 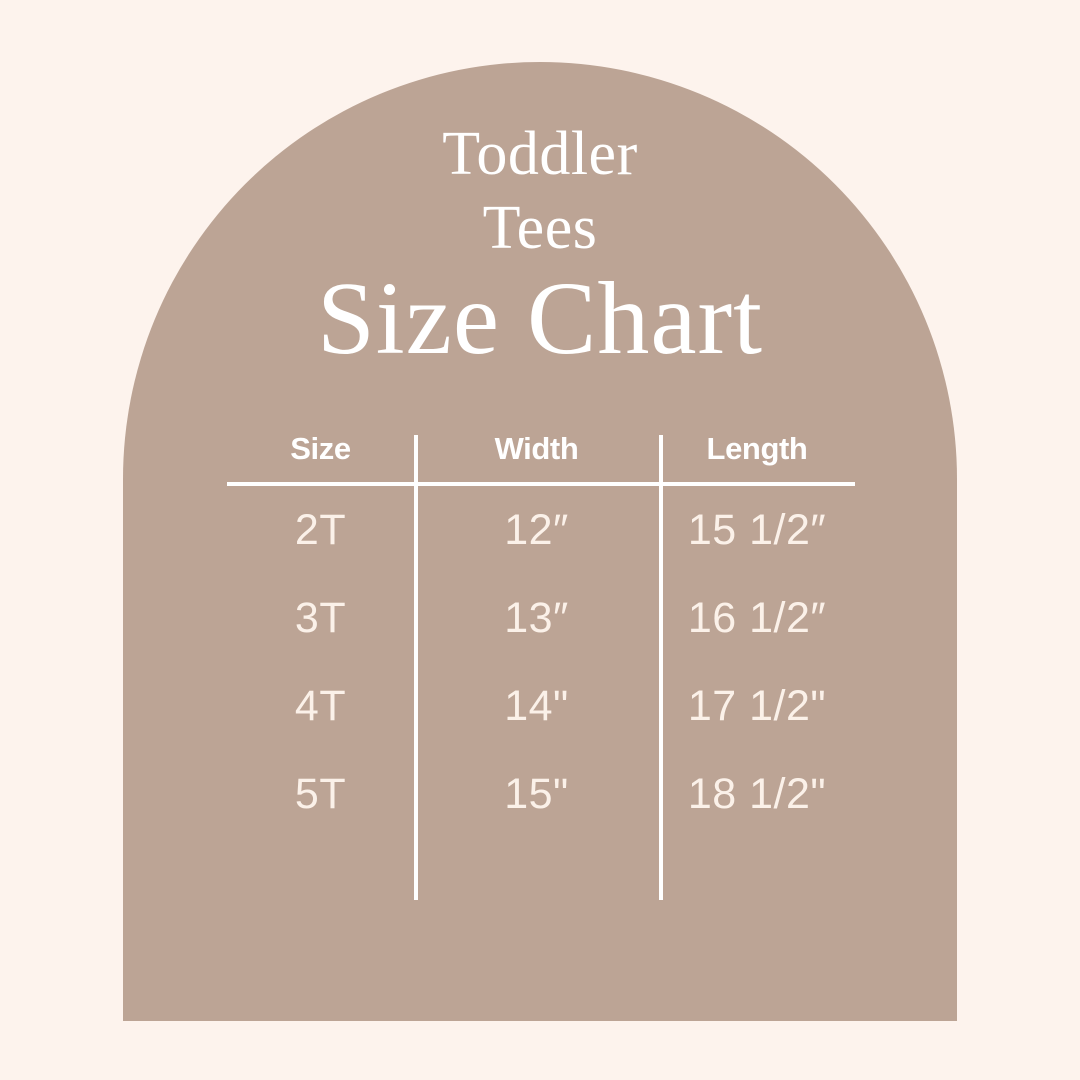 What do you see at coordinates (536, 448) in the screenshot?
I see `column-header-width: Width` at bounding box center [536, 448].